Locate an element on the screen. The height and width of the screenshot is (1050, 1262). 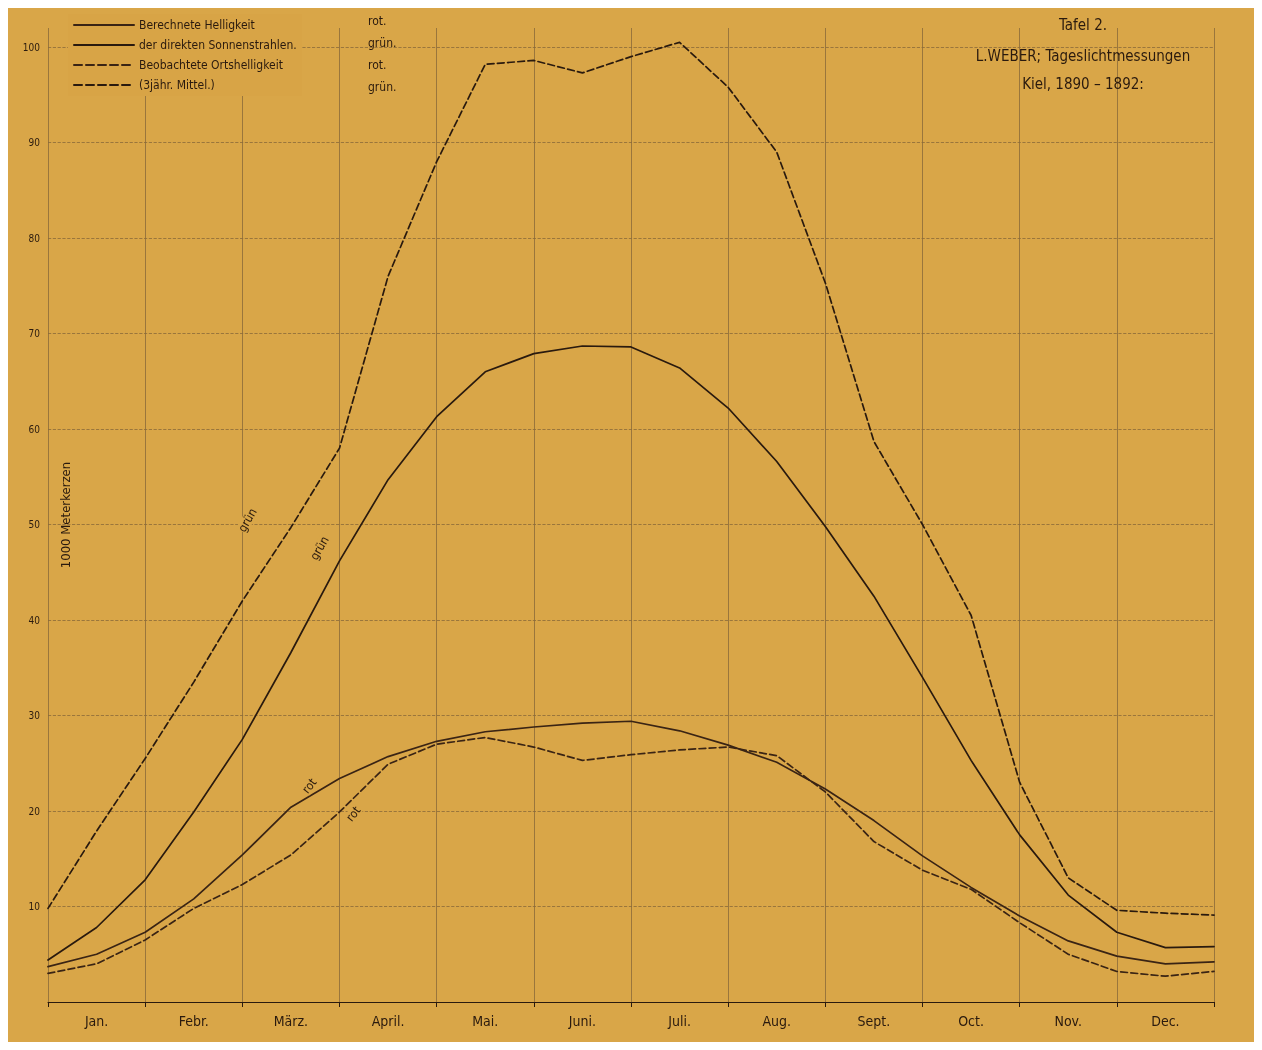
y-tick-label: 80 is located at coordinates (34, 238).